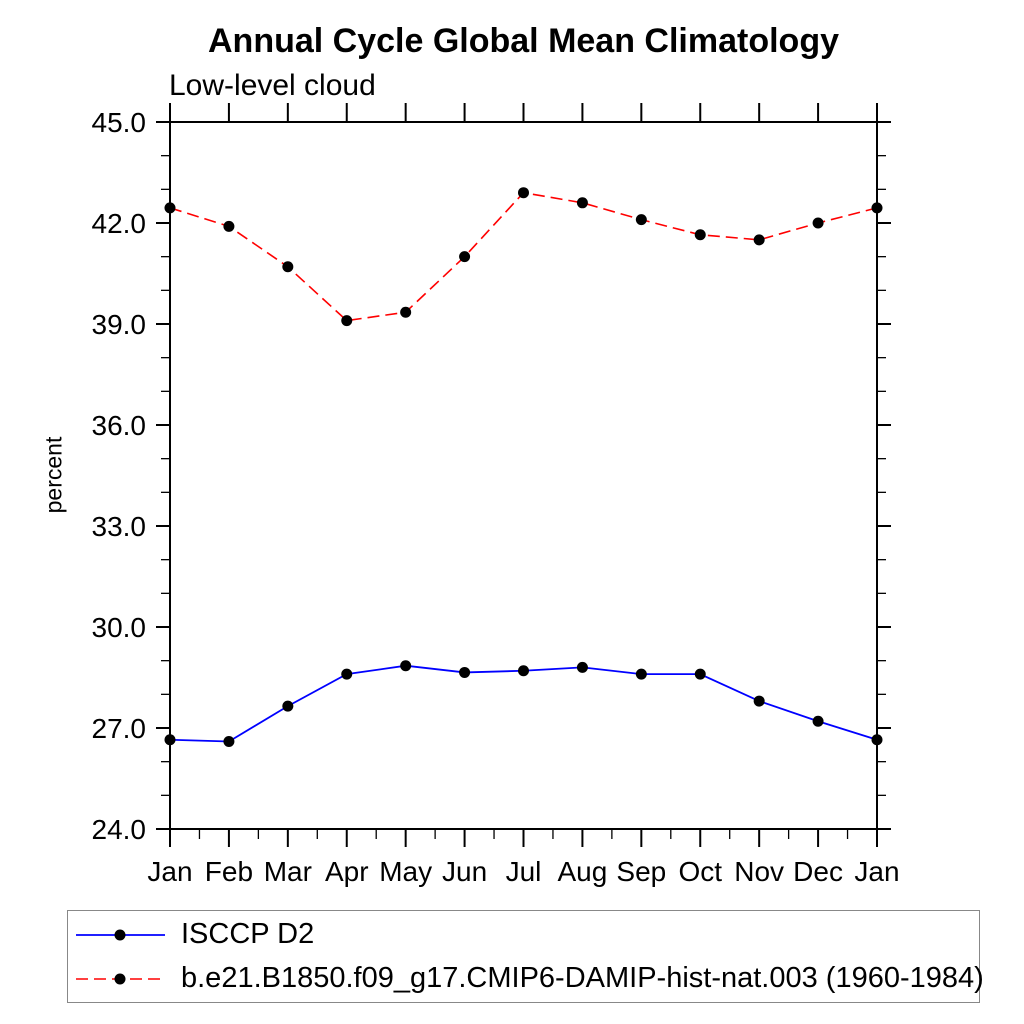 The image size is (1024, 1024). What do you see at coordinates (405, 871) in the screenshot?
I see `x-tick-label: May` at bounding box center [405, 871].